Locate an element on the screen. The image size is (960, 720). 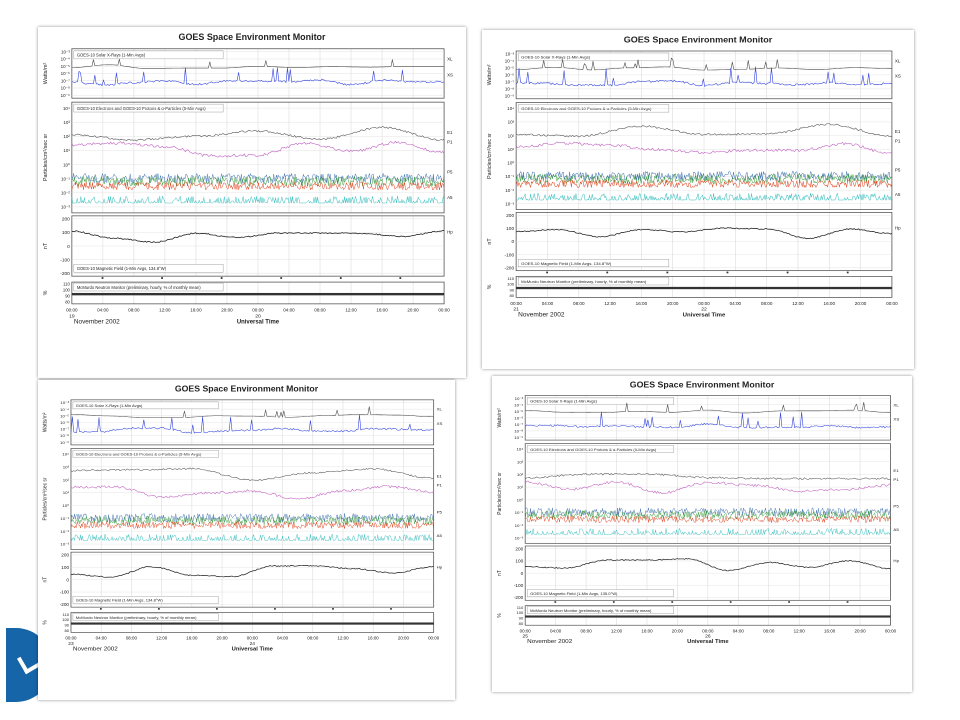
series-xs-line is located at coordinates (258, 77).